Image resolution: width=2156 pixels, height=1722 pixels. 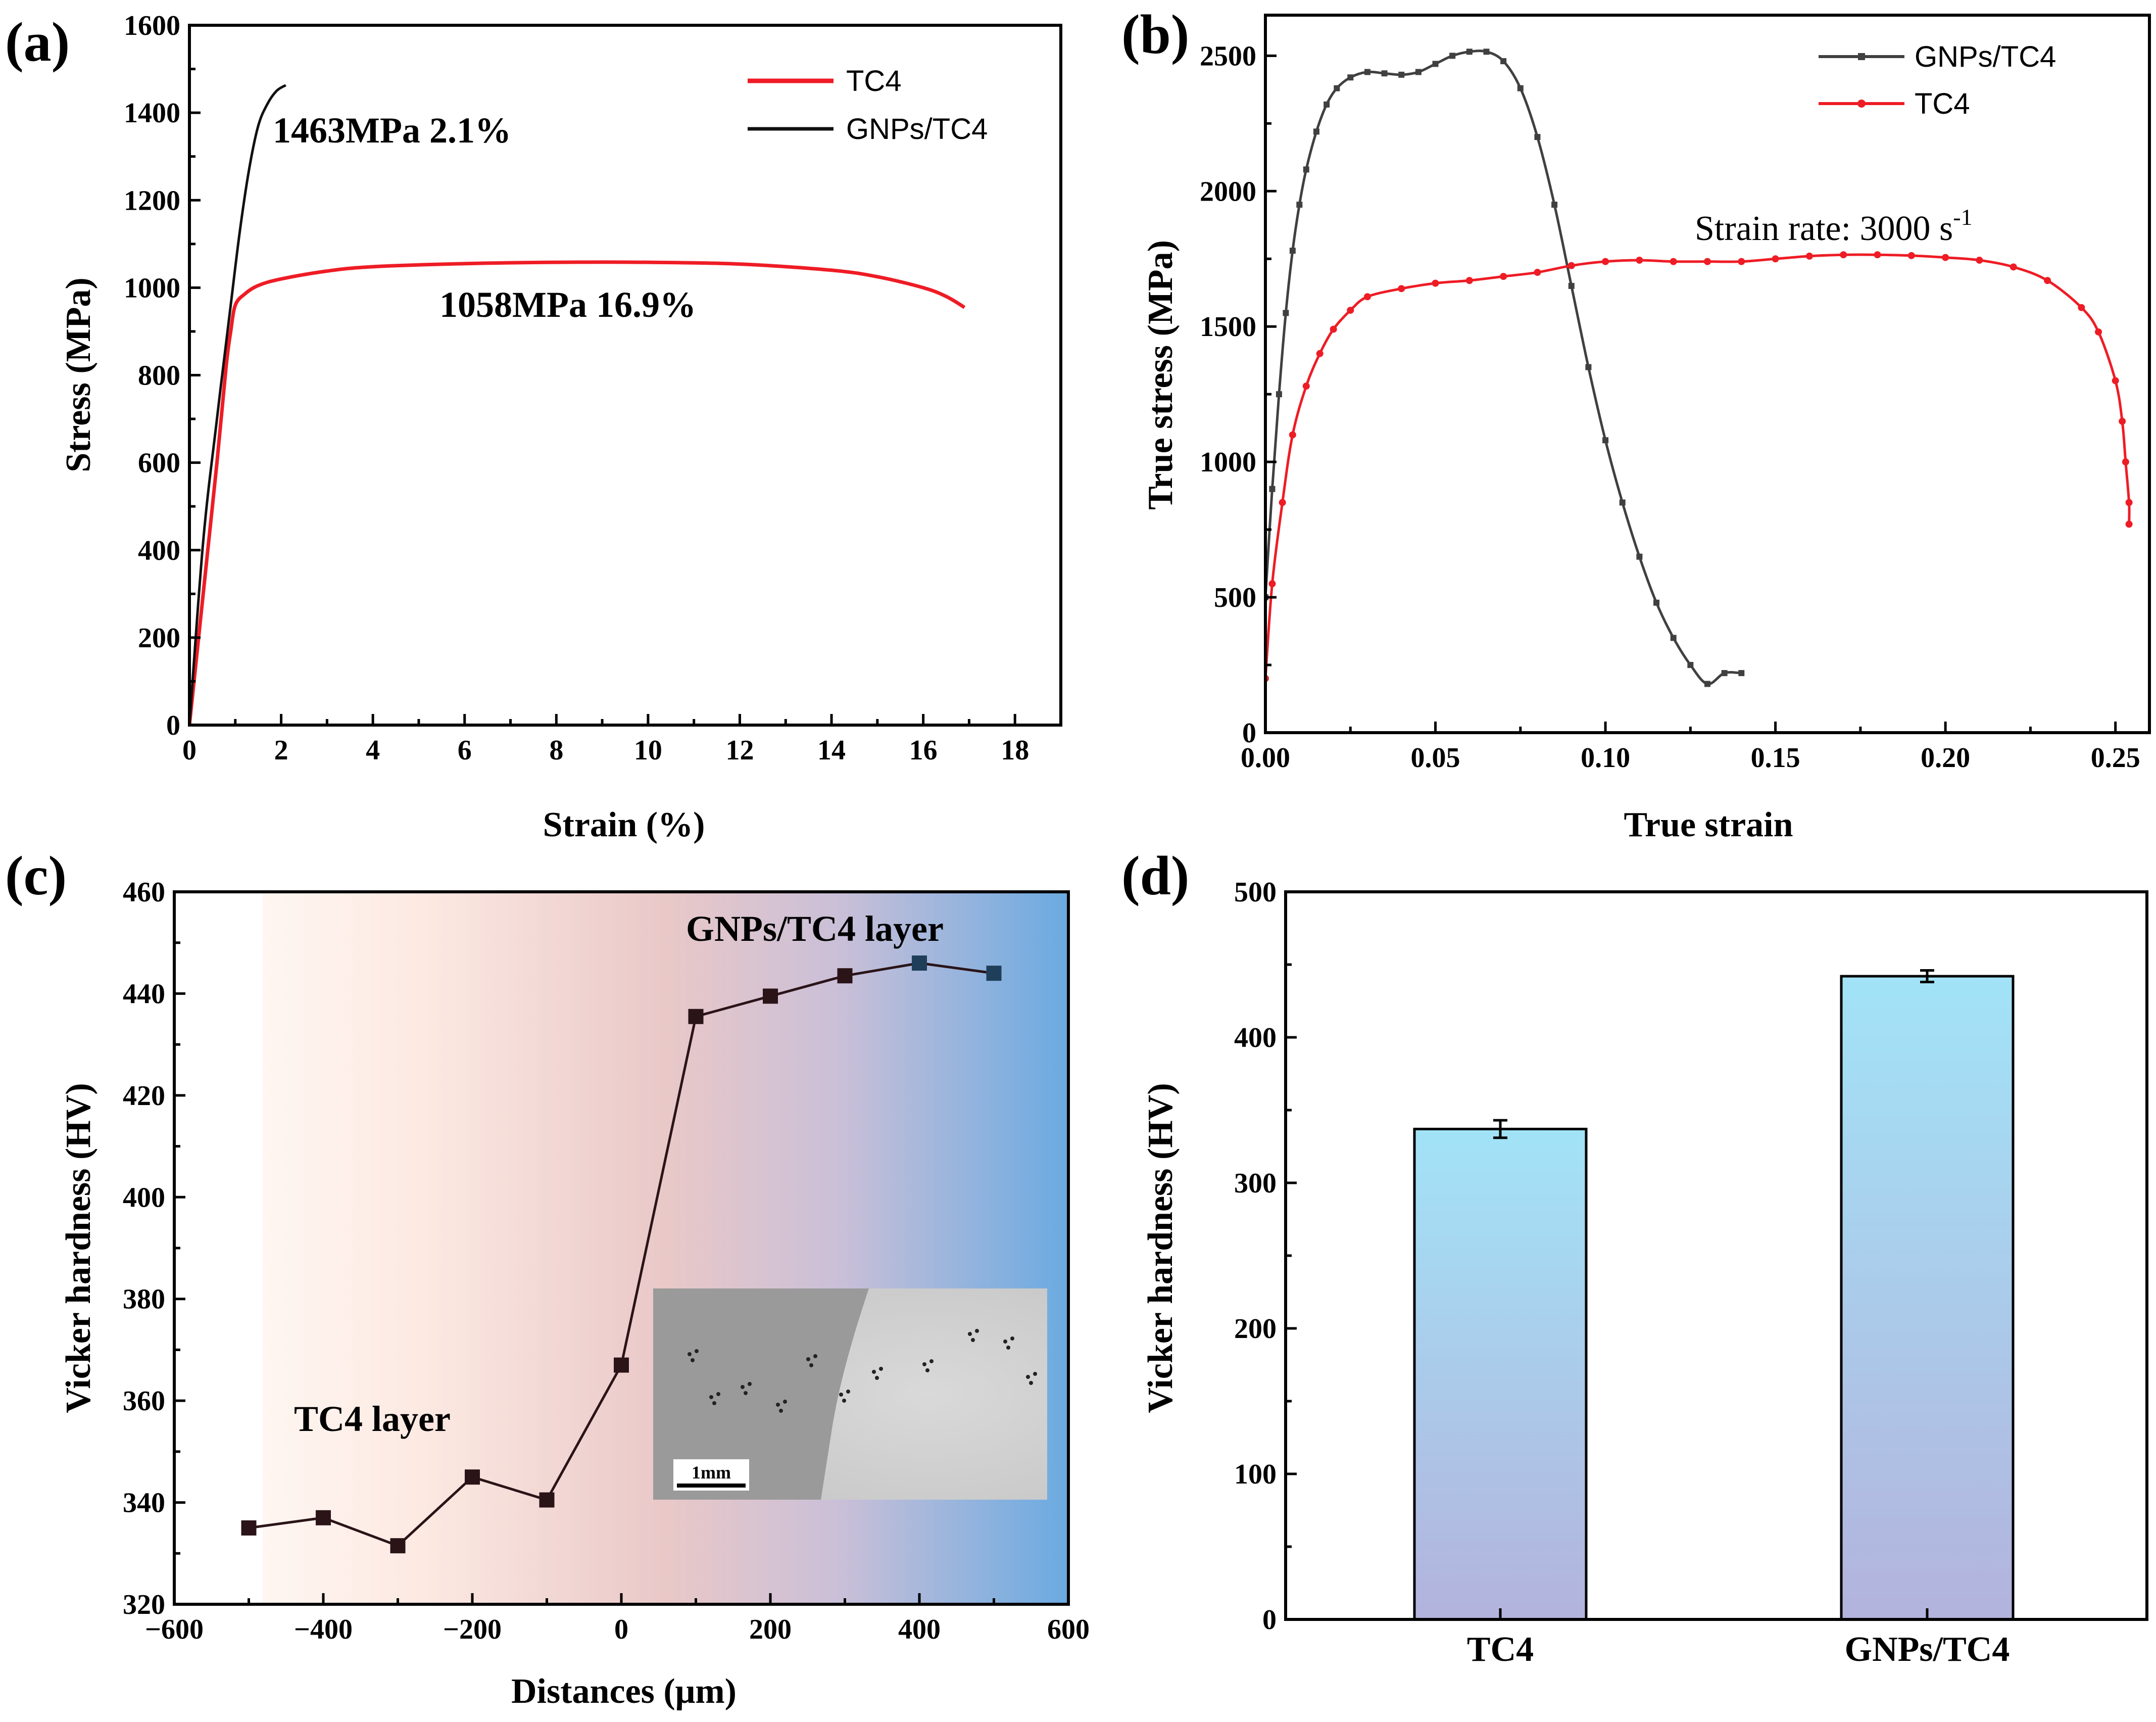 What do you see at coordinates (159, 639) in the screenshot?
I see `y-tick-label: 200` at bounding box center [159, 639].